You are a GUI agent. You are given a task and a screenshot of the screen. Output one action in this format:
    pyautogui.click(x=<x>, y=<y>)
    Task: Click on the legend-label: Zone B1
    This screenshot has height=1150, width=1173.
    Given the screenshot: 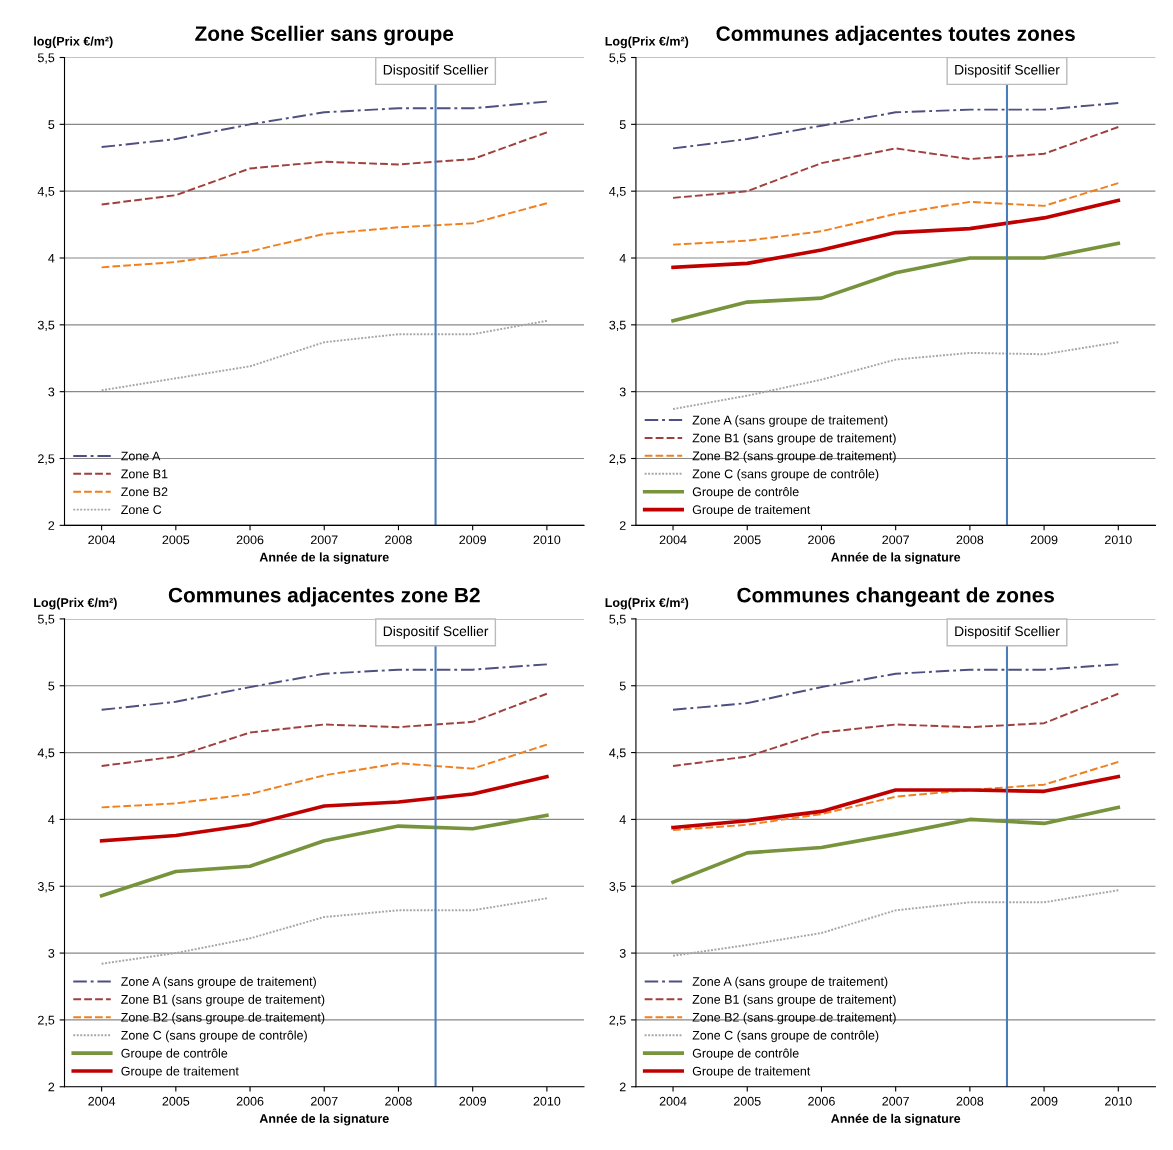 What is the action you would take?
    pyautogui.click(x=144, y=474)
    